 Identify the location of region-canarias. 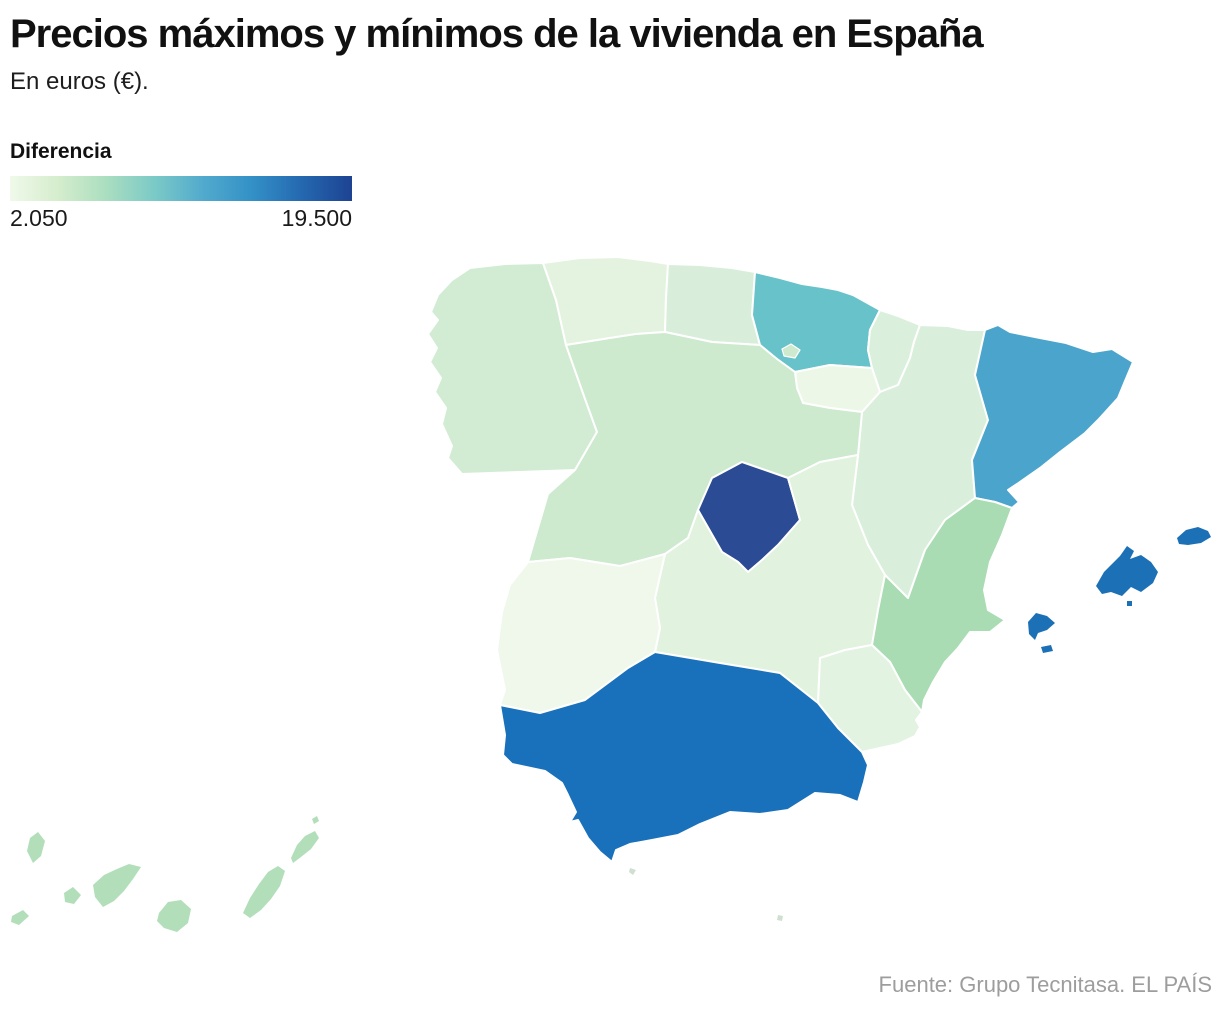
(165, 874).